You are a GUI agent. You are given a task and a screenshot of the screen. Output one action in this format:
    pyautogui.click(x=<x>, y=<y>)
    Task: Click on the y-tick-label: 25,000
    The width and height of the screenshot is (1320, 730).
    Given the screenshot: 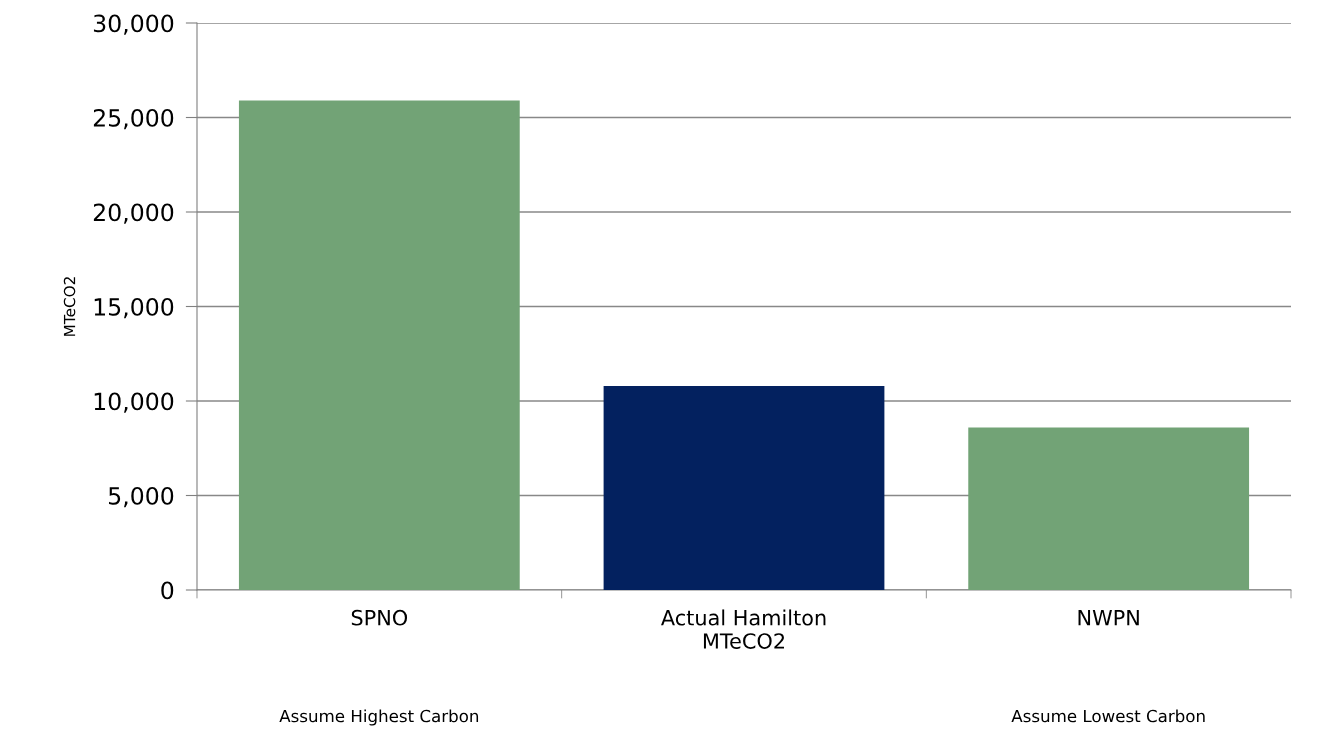 What is the action you would take?
    pyautogui.click(x=133, y=119)
    